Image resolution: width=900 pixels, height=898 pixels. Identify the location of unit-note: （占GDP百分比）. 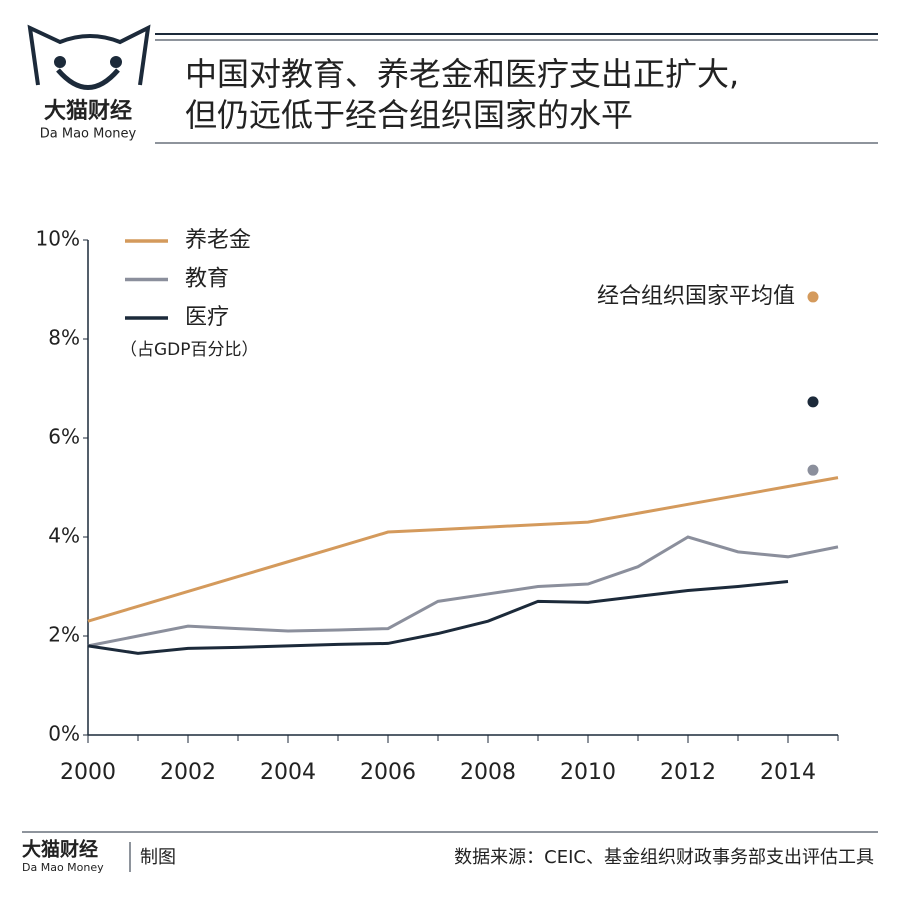
(189, 350).